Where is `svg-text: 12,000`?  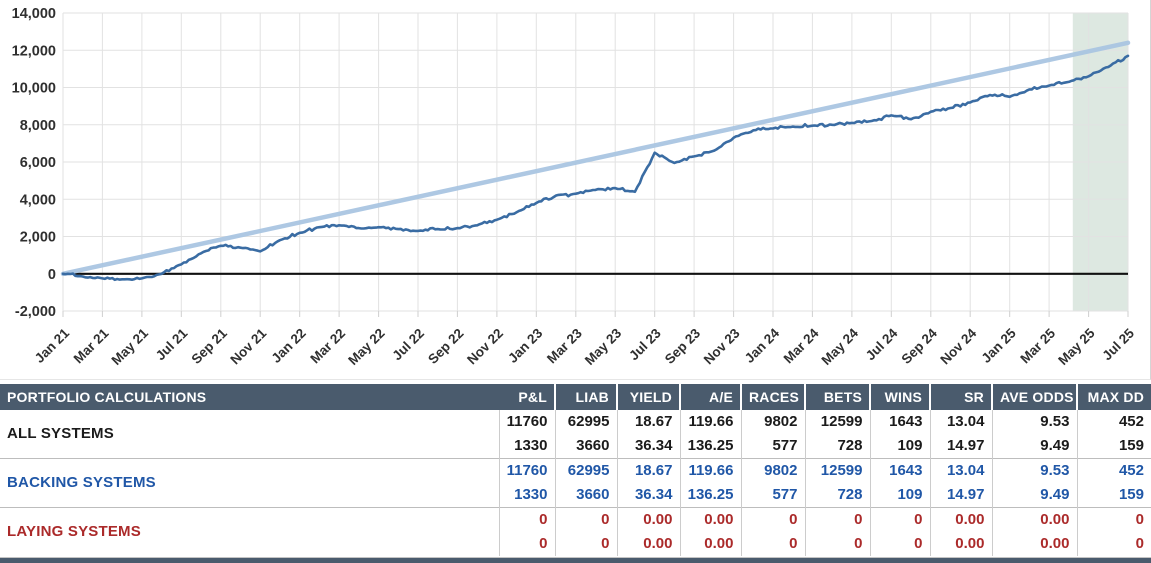
svg-text: 12,000 is located at coordinates (34, 51).